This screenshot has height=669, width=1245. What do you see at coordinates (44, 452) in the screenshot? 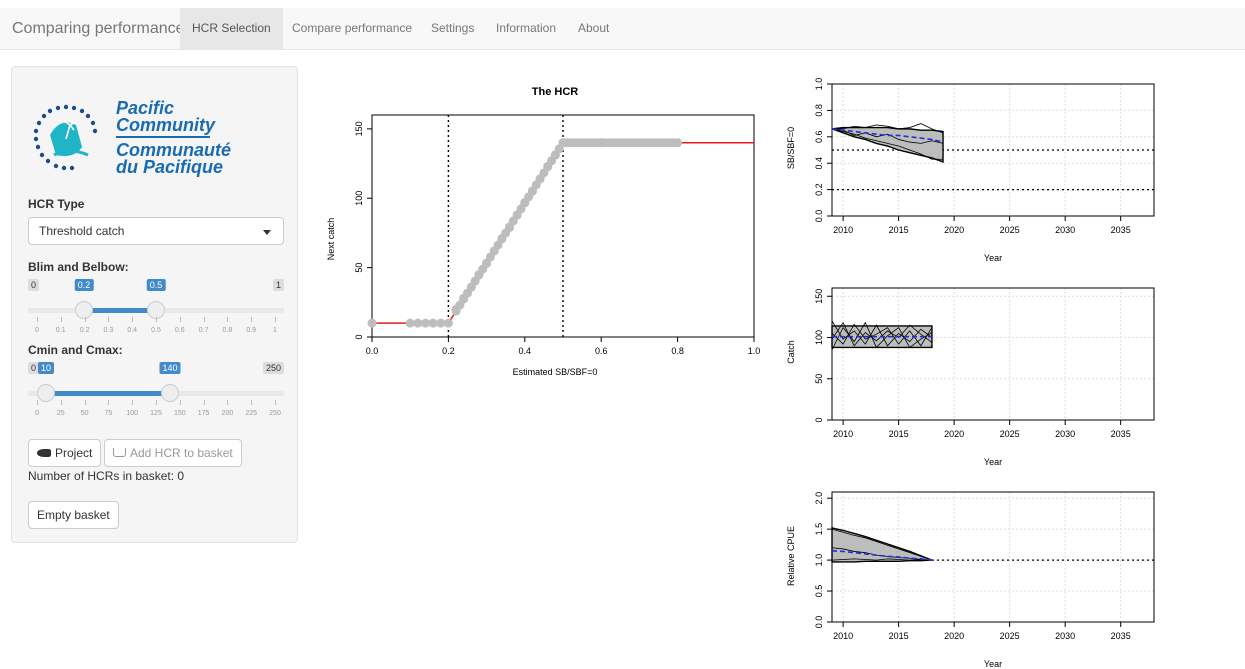
I see `fish-icon` at bounding box center [44, 452].